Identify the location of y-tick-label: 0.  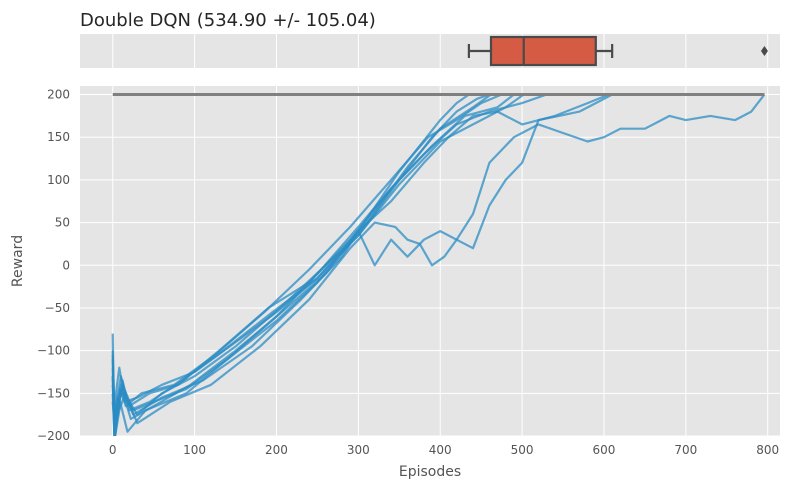
(66, 265).